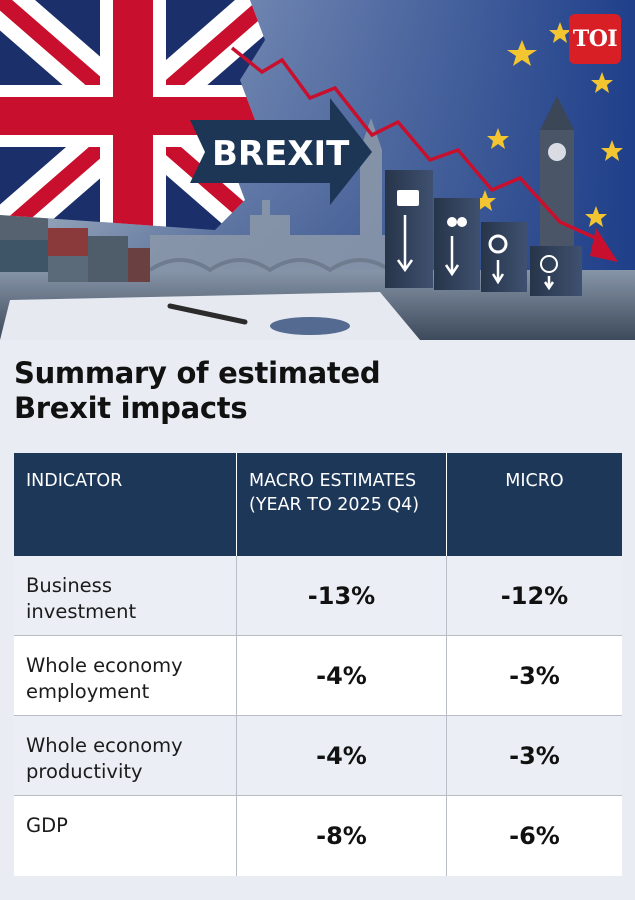 The width and height of the screenshot is (635, 900). Describe the element at coordinates (125, 836) in the screenshot. I see `indicator-cell: GDP` at that location.